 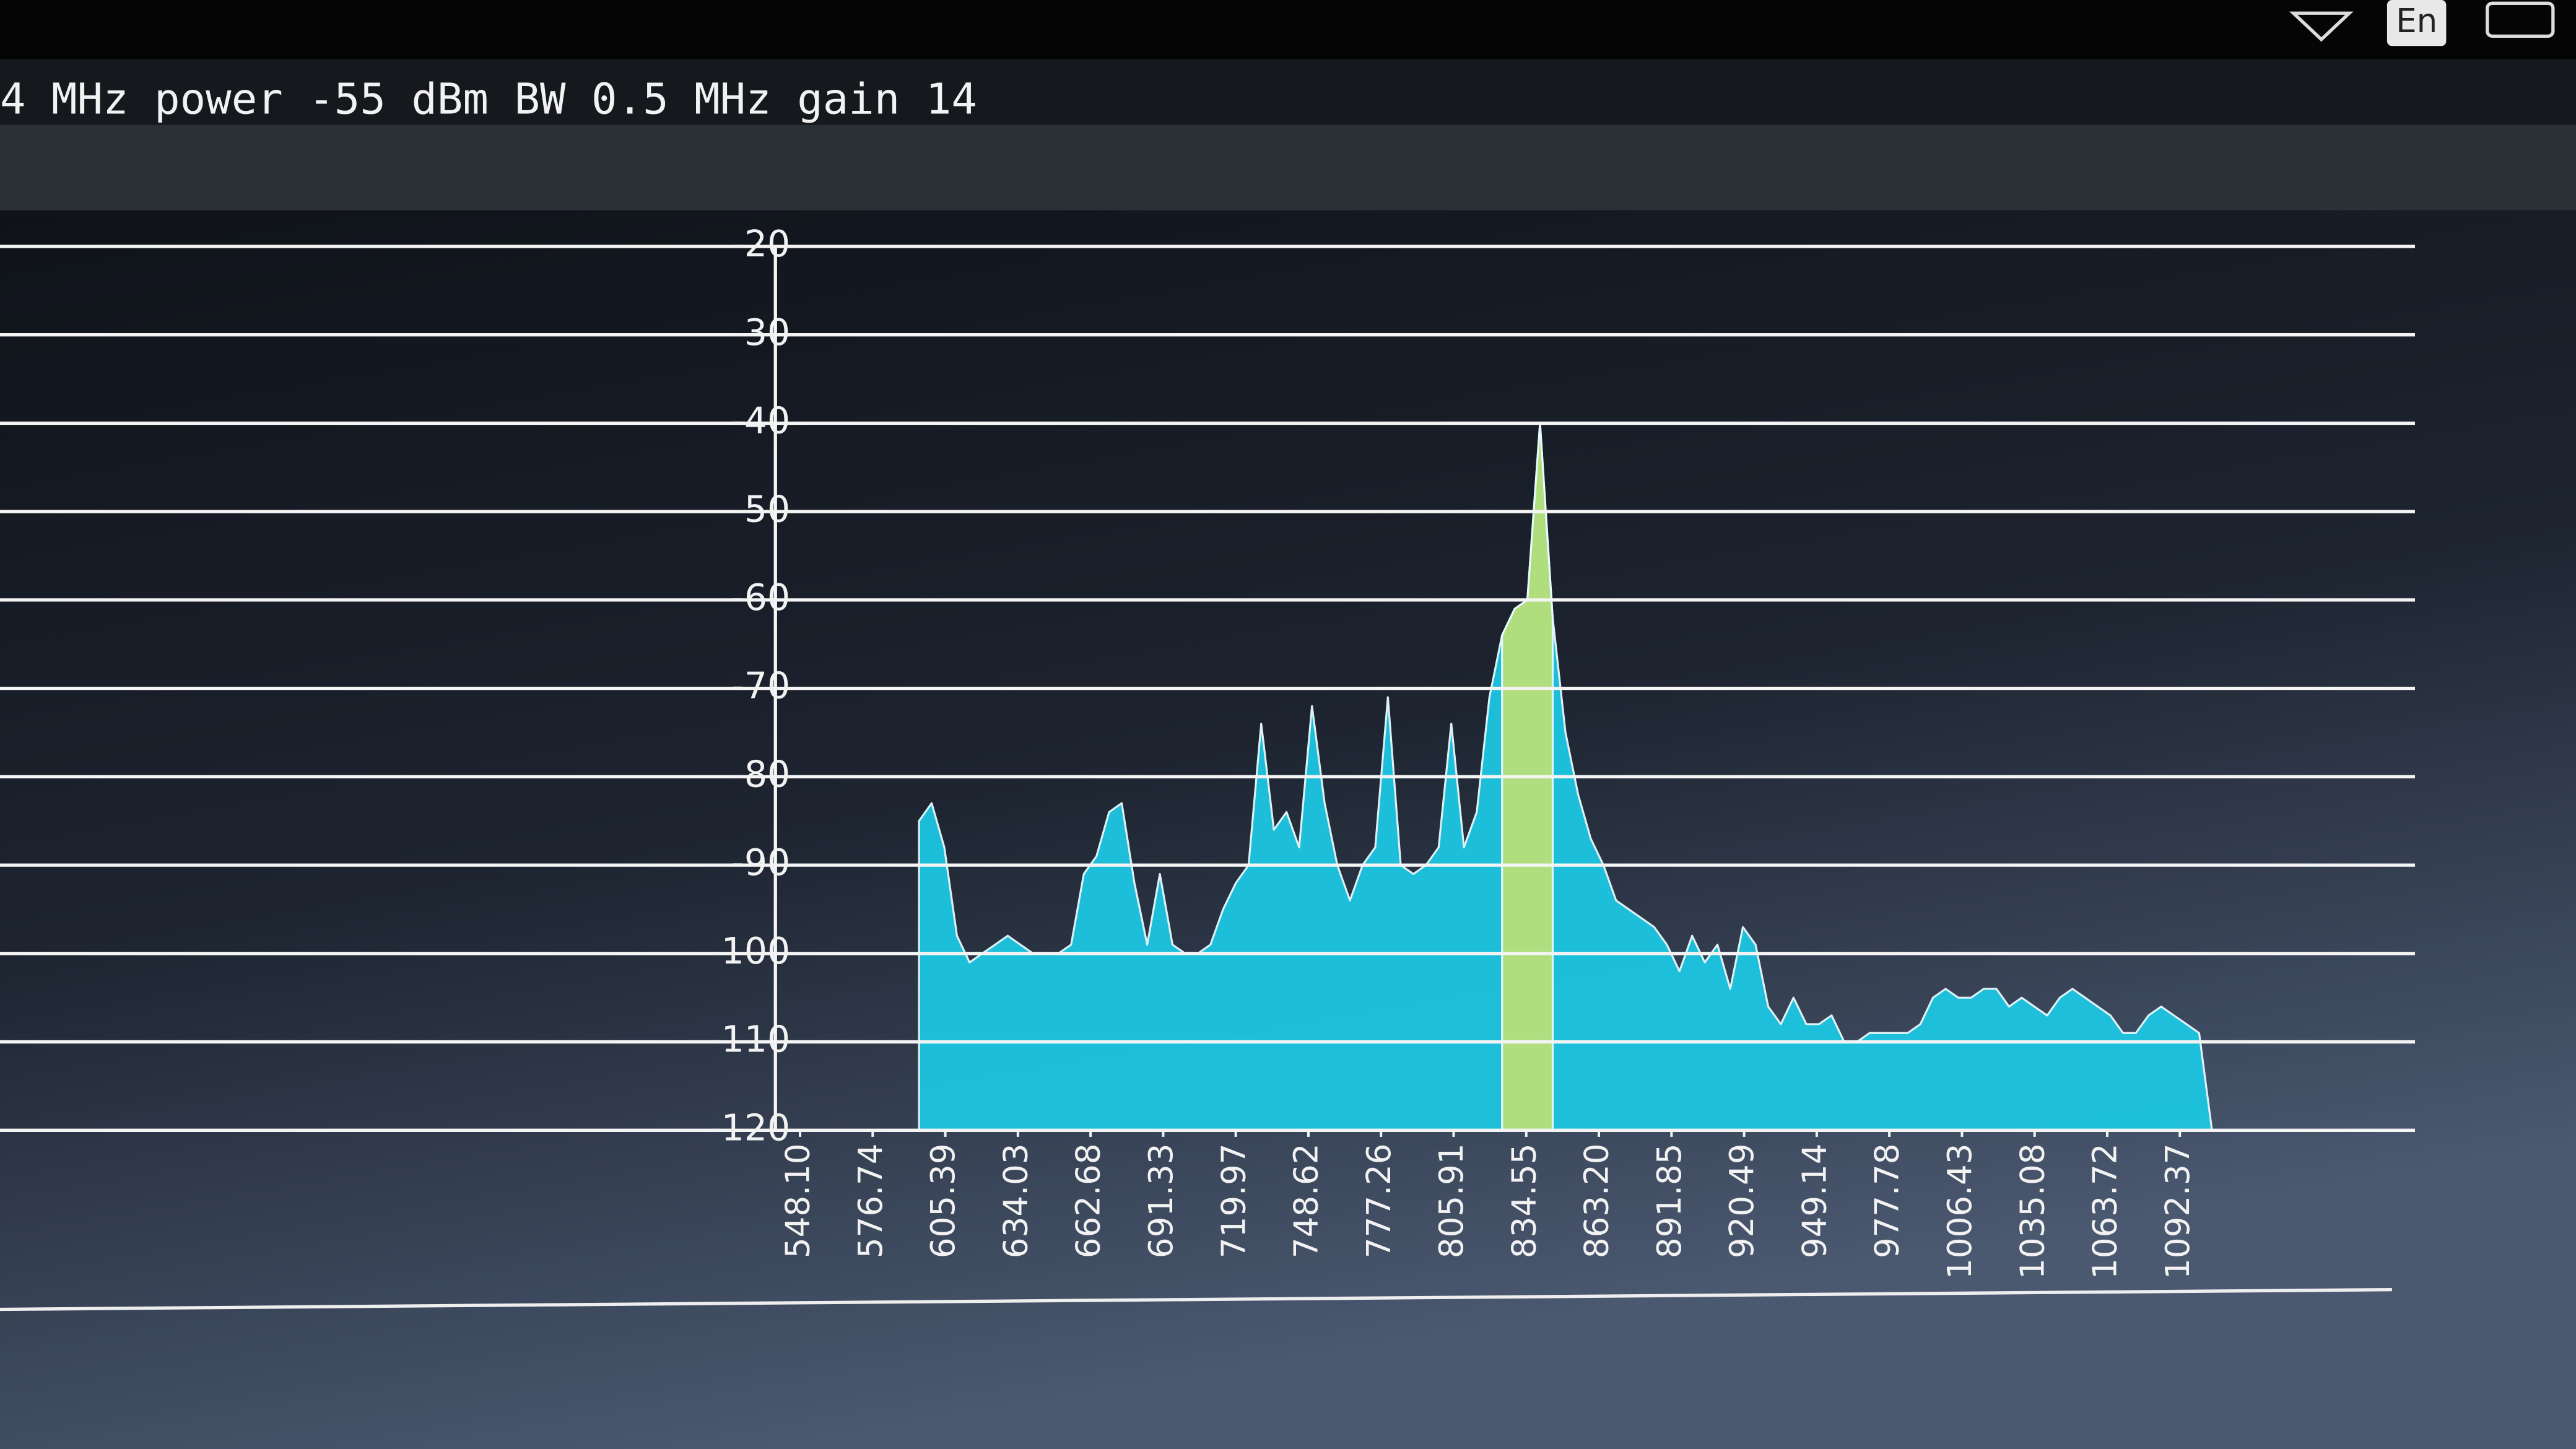 What do you see at coordinates (749, 1040) in the screenshot?
I see `y-tick-label: -110` at bounding box center [749, 1040].